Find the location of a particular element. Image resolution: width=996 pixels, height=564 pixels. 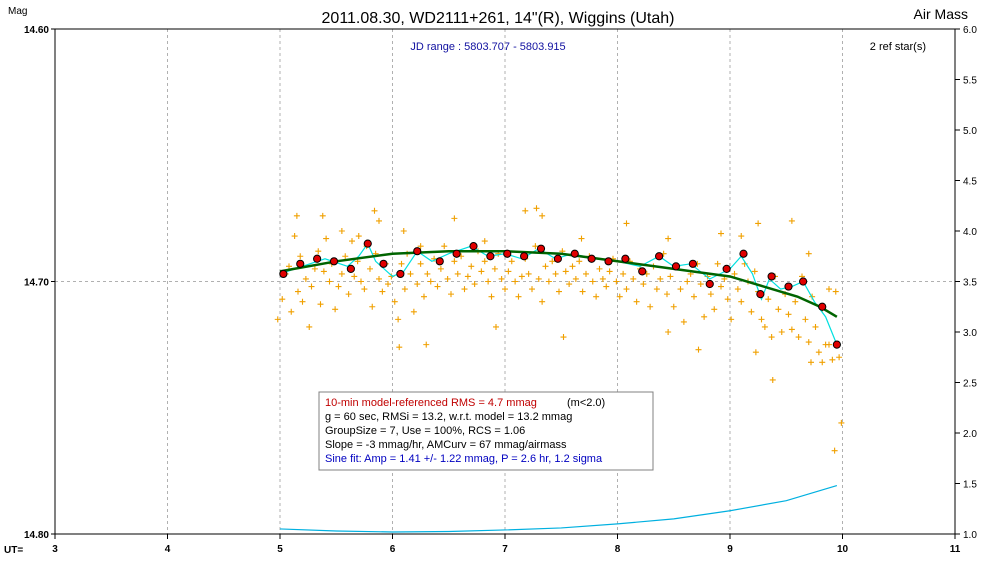

y-tick-label: 14.60 is located at coordinates (36, 30).